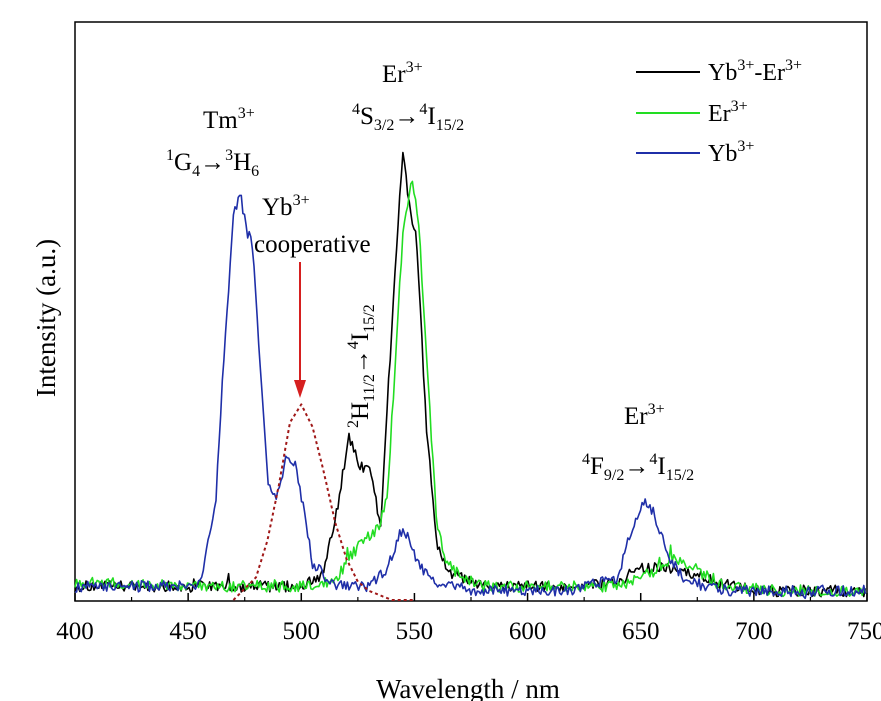 The image size is (881, 701). I want to click on annotation-tm-ion: Tm3+, so click(229, 119).